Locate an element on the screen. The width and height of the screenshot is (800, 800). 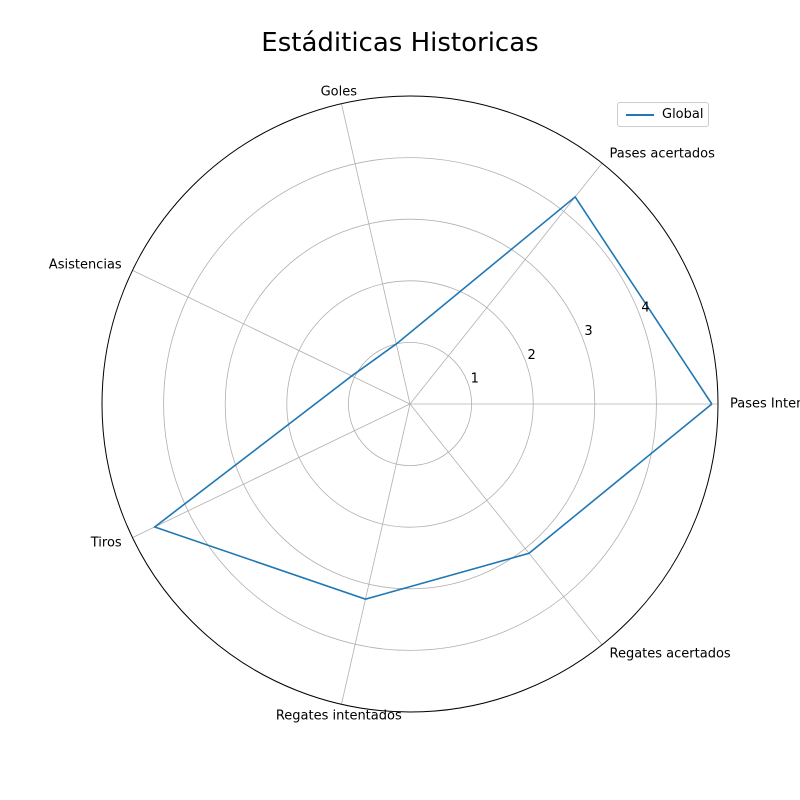
radial-tick-label: 2 is located at coordinates (532, 355).